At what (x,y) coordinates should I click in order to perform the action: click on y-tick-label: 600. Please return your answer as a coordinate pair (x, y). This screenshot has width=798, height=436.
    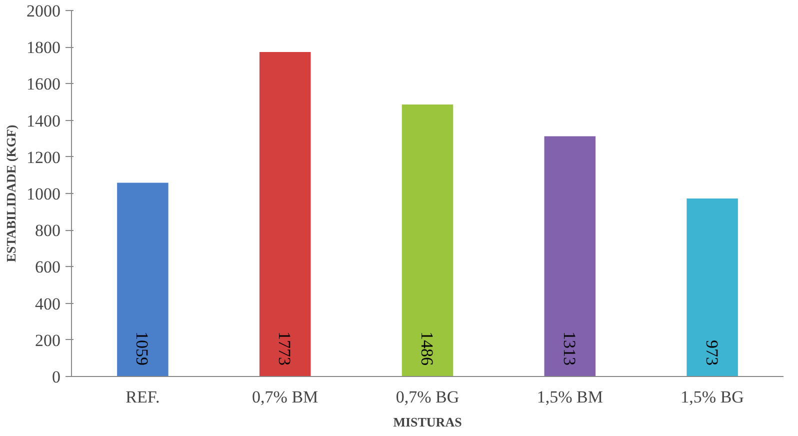
    Looking at the image, I should click on (47, 267).